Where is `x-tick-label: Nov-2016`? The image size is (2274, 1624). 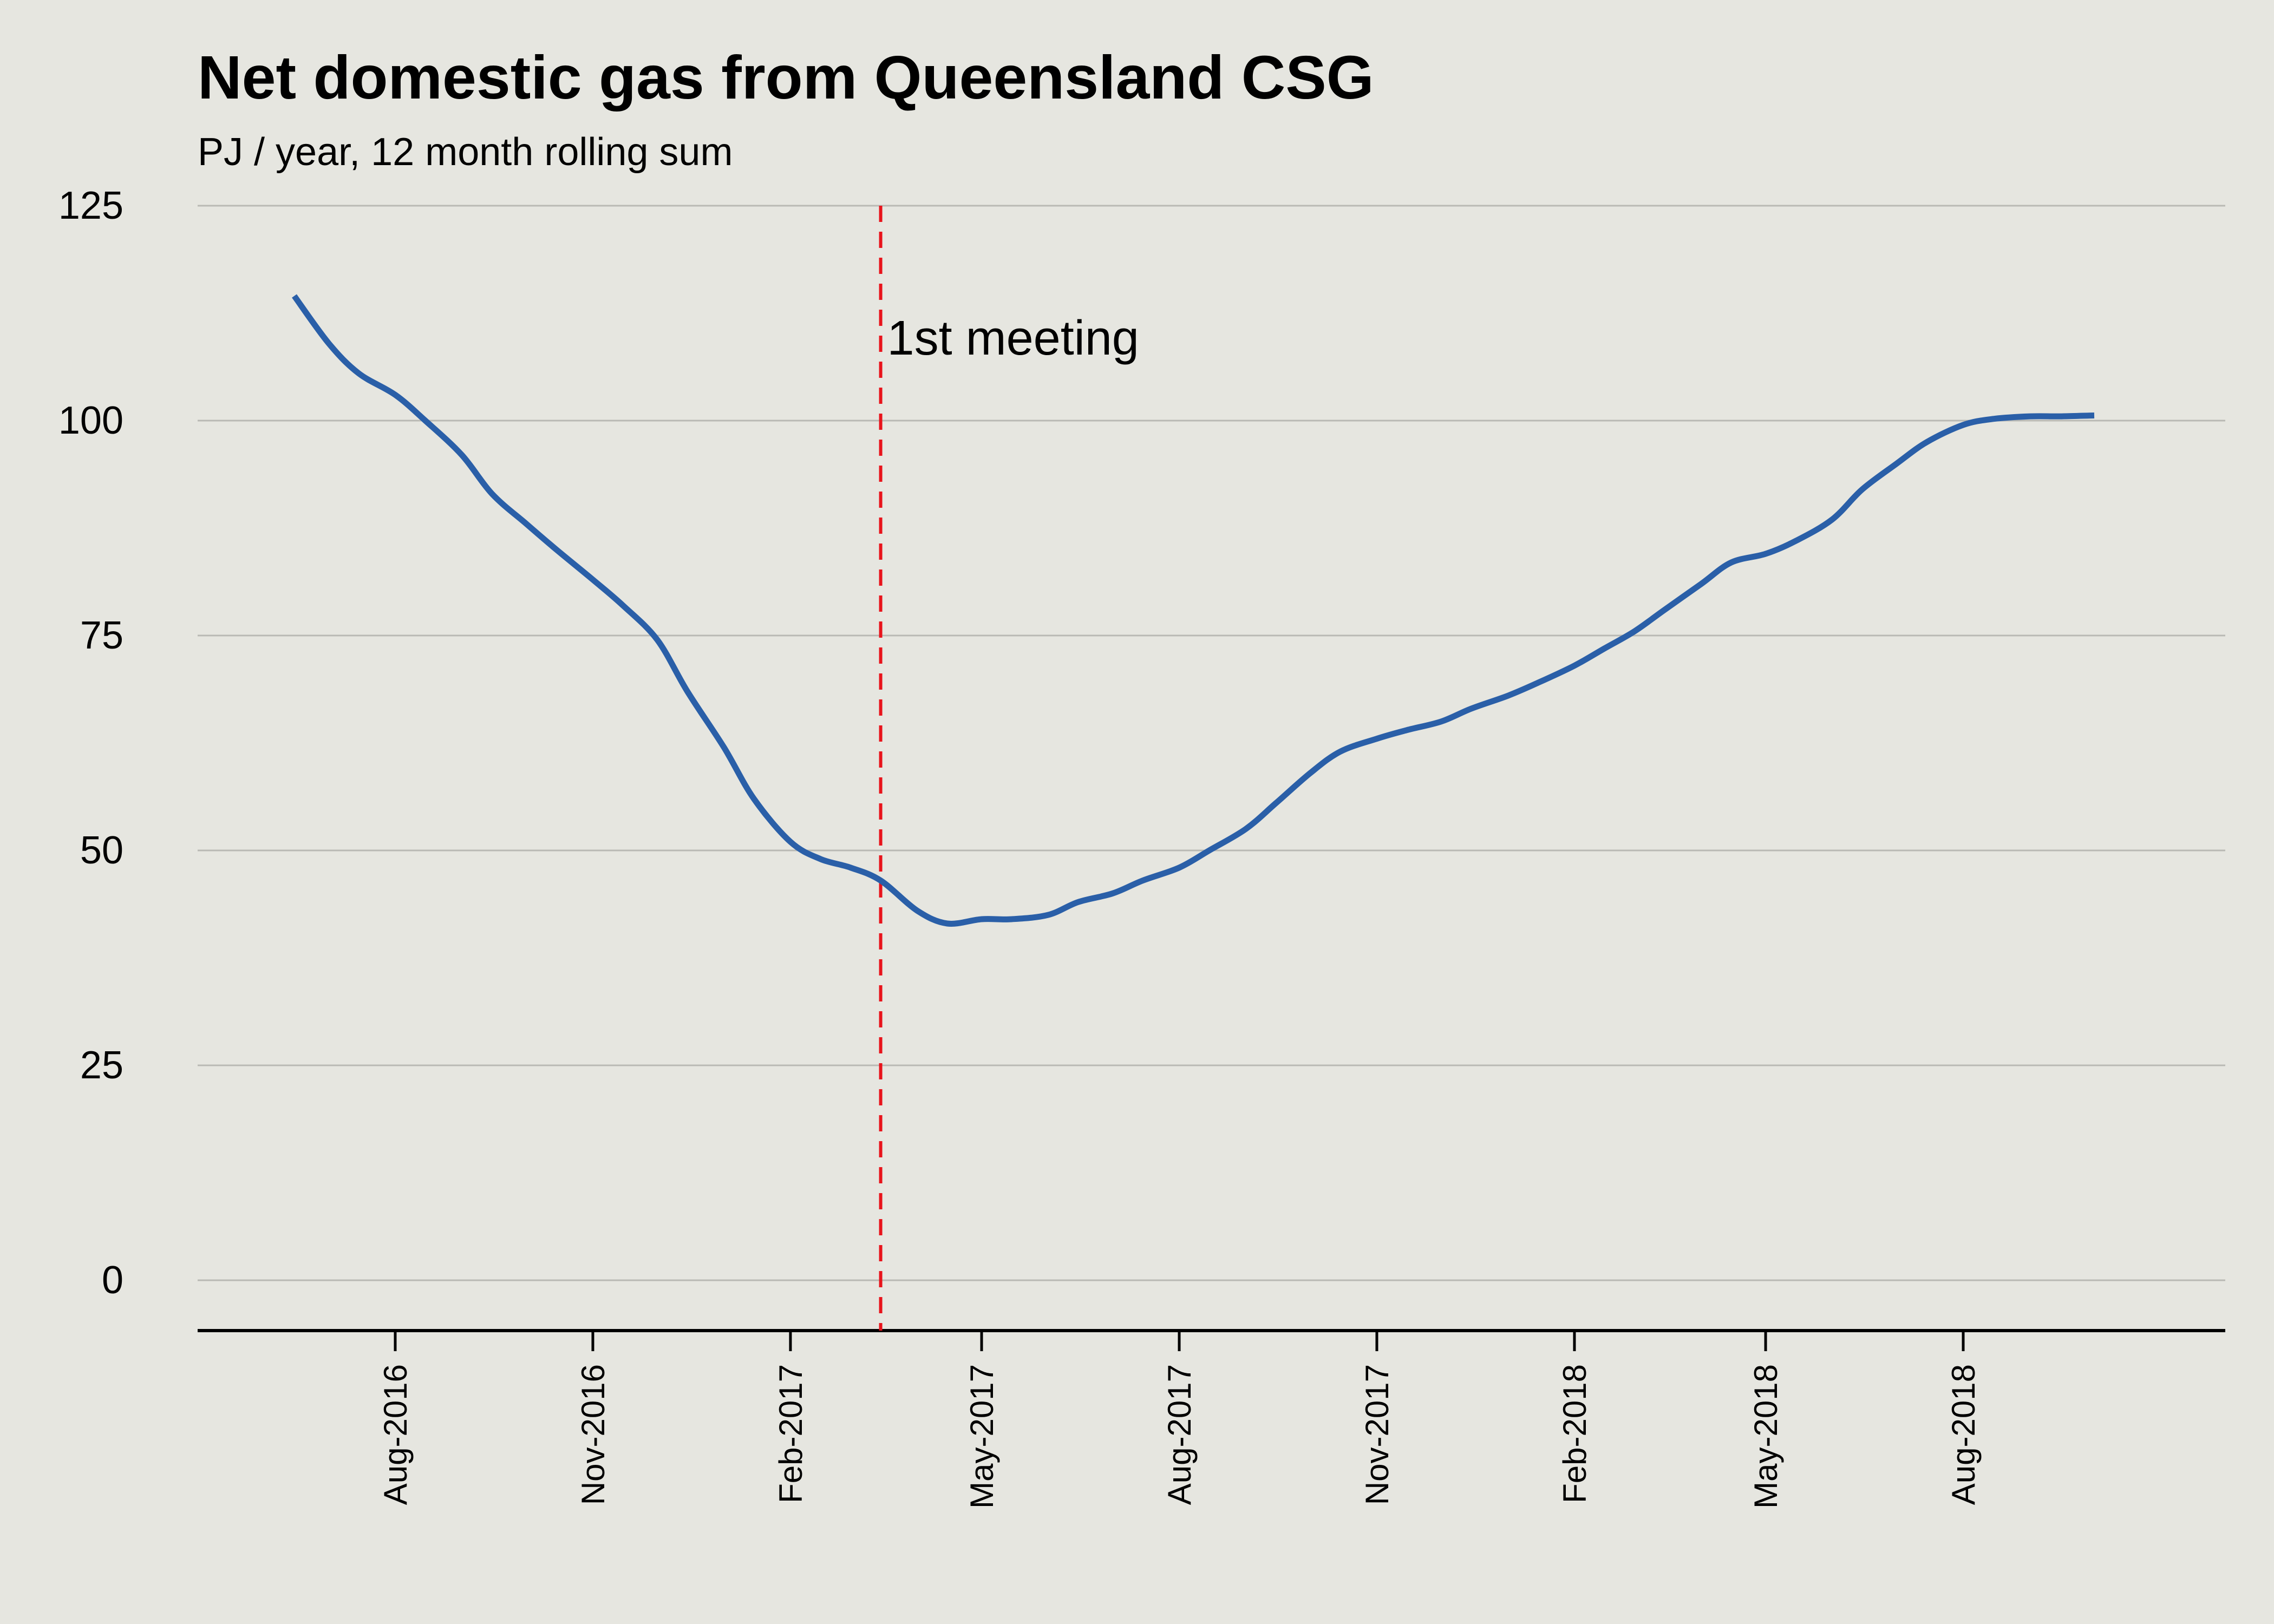
x-tick-label: Nov-2016 is located at coordinates (593, 1434).